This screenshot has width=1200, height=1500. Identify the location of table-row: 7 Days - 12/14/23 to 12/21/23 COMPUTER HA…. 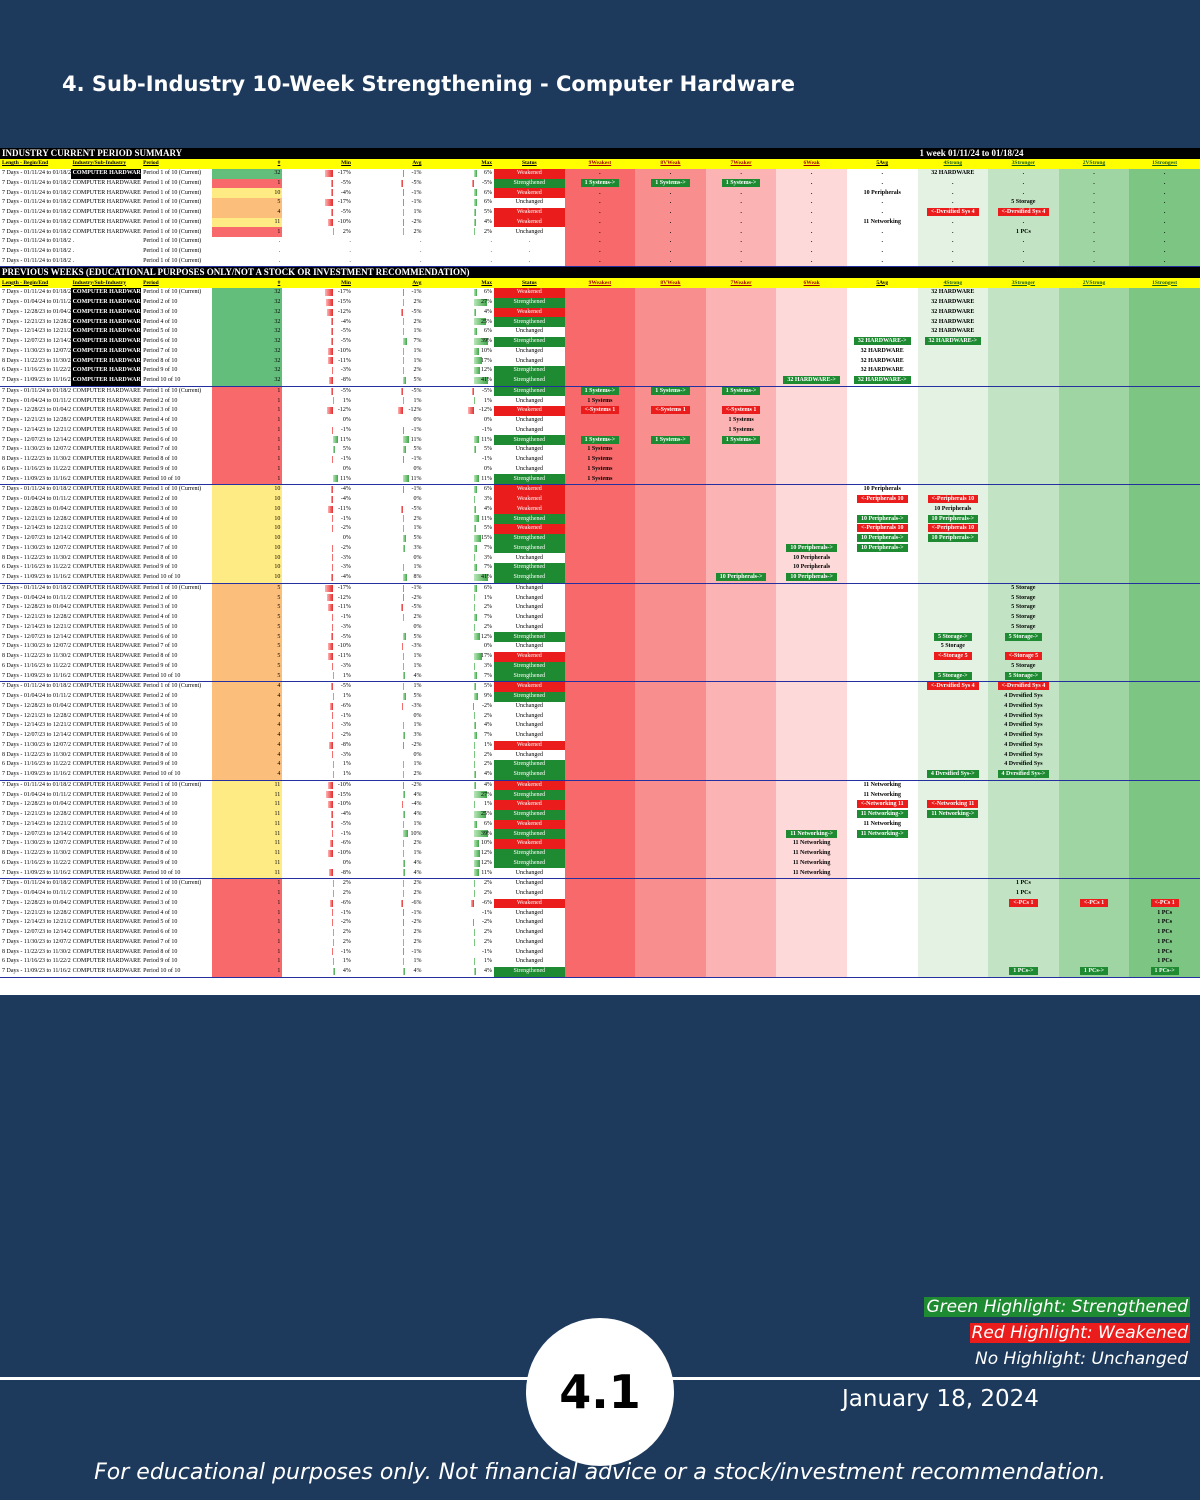
(600, 529).